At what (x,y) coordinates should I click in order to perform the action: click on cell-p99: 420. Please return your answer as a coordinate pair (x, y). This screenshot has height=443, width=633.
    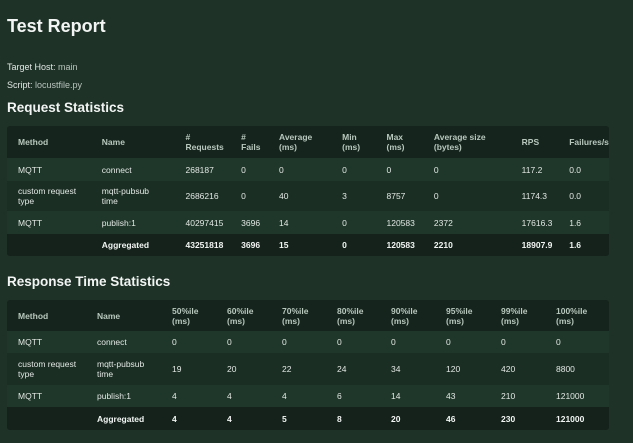
    Looking at the image, I should click on (517, 369).